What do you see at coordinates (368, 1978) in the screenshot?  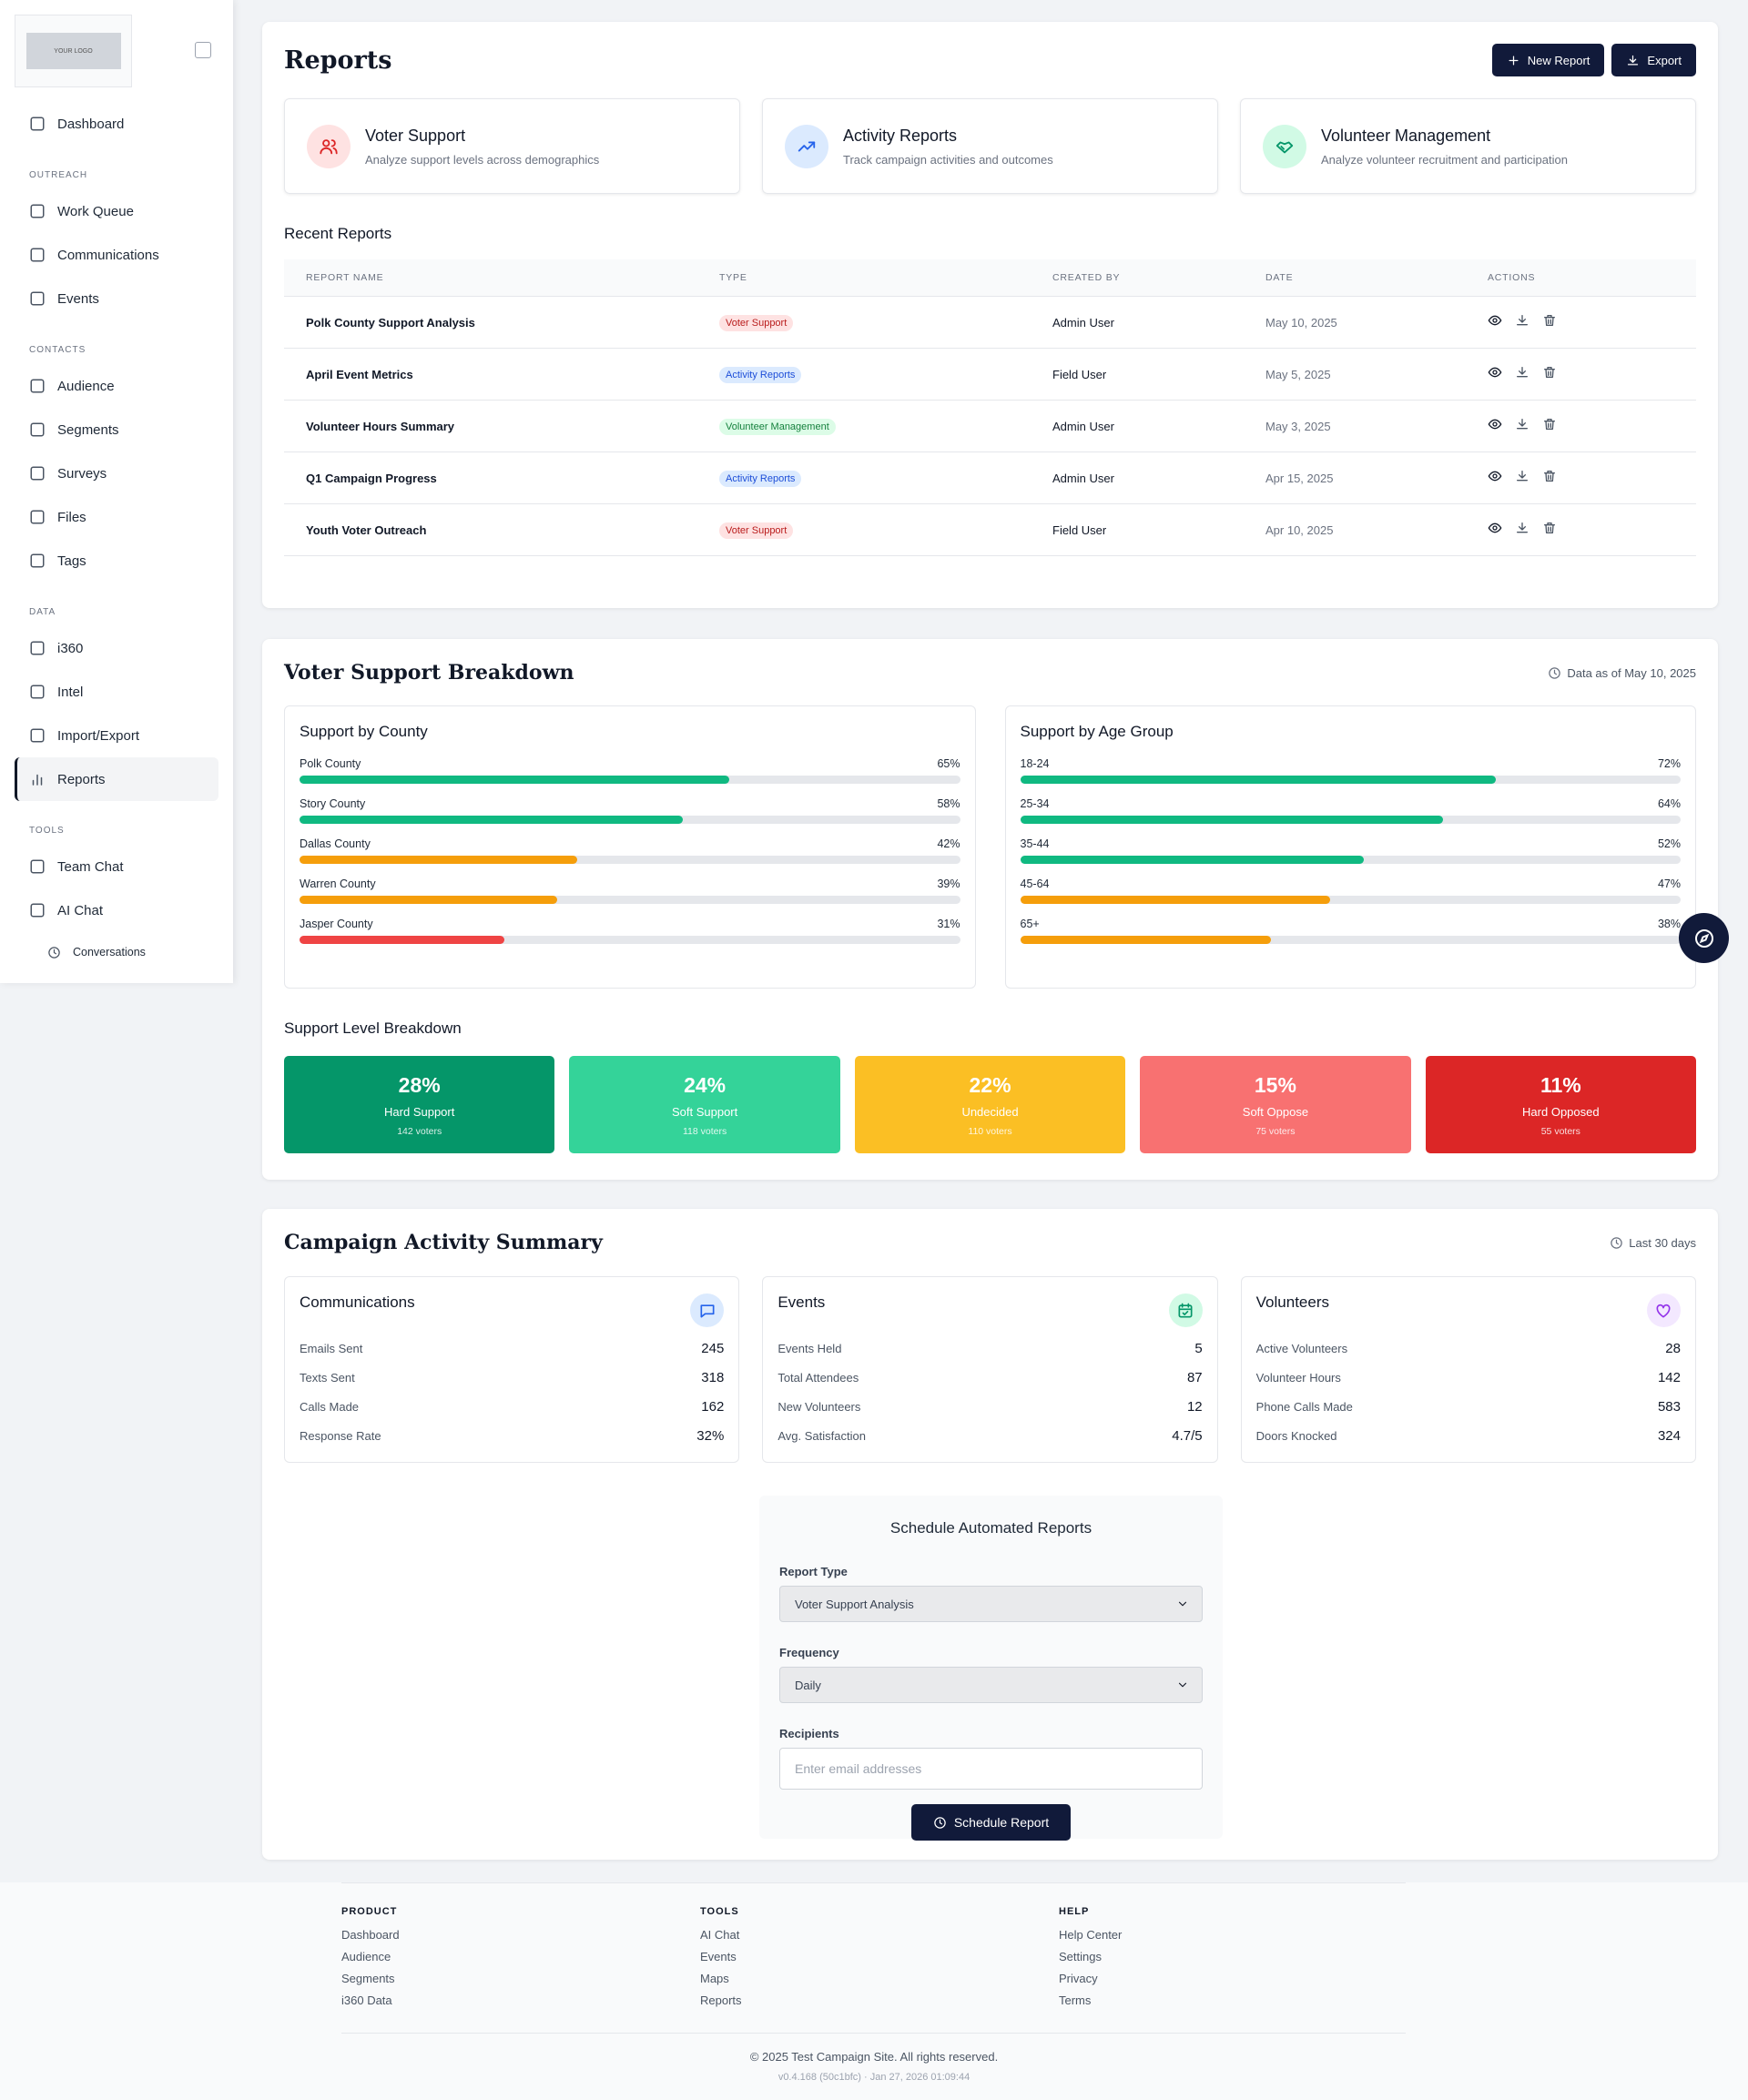 I see `footer-link: Segments` at bounding box center [368, 1978].